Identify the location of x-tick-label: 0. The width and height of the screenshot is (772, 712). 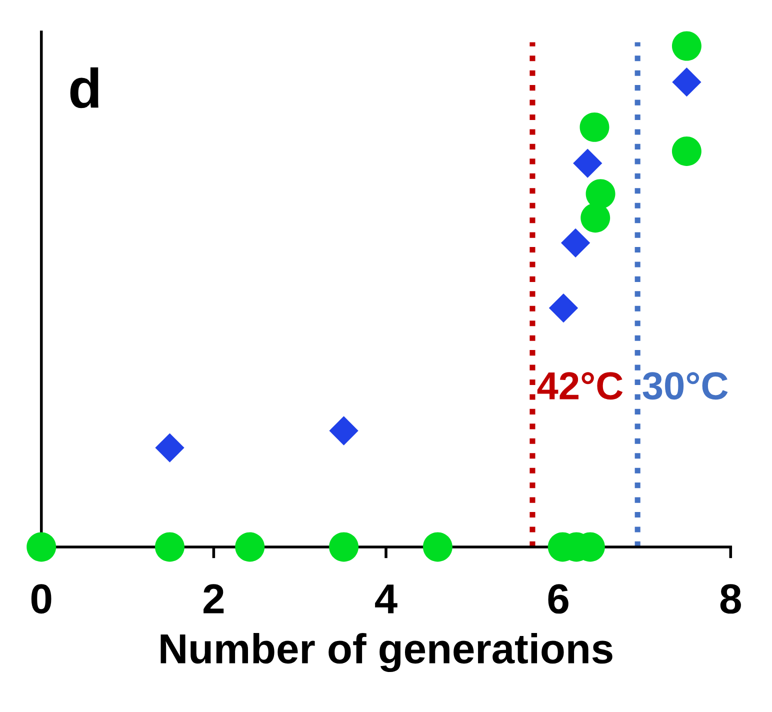
(41, 599).